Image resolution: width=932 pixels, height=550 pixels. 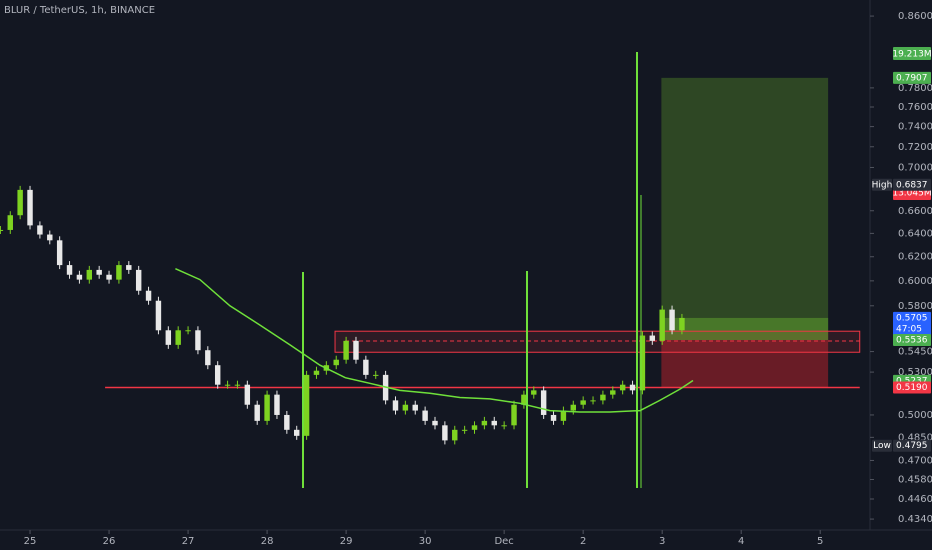 I want to click on x-tick-label: Dec, so click(x=503, y=541).